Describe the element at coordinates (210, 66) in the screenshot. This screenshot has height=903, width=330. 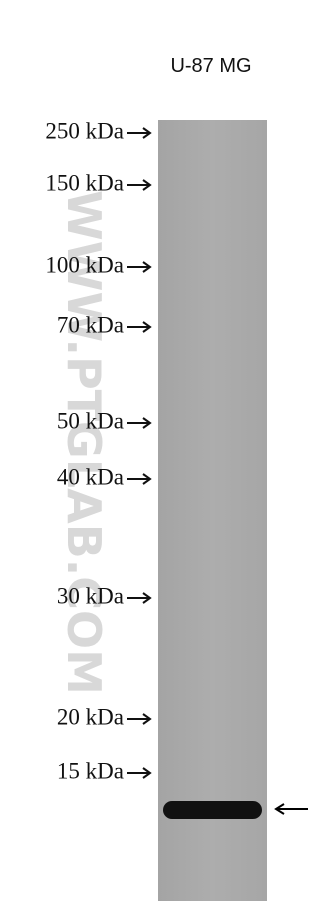
I see `lane-label: U-87 MG` at that location.